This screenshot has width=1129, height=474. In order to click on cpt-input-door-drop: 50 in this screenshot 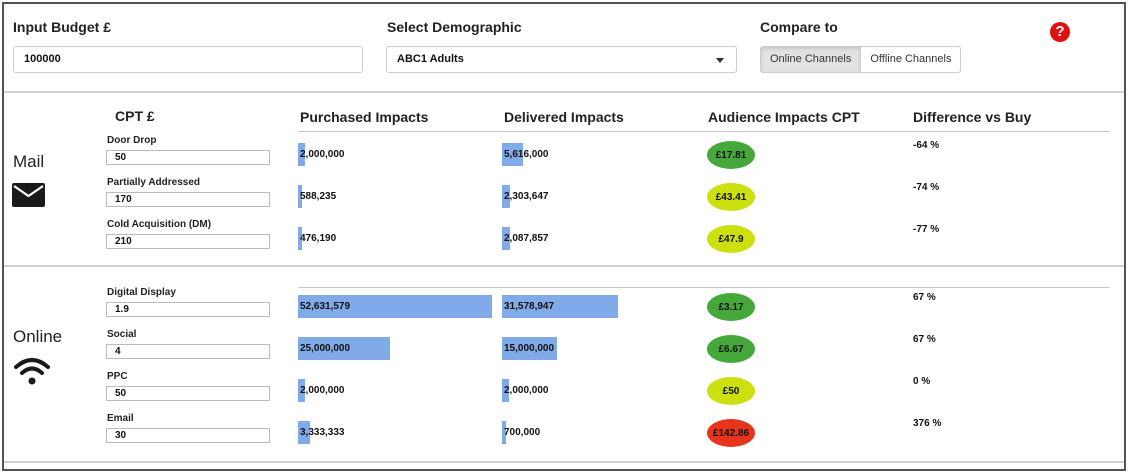, I will do `click(188, 157)`.